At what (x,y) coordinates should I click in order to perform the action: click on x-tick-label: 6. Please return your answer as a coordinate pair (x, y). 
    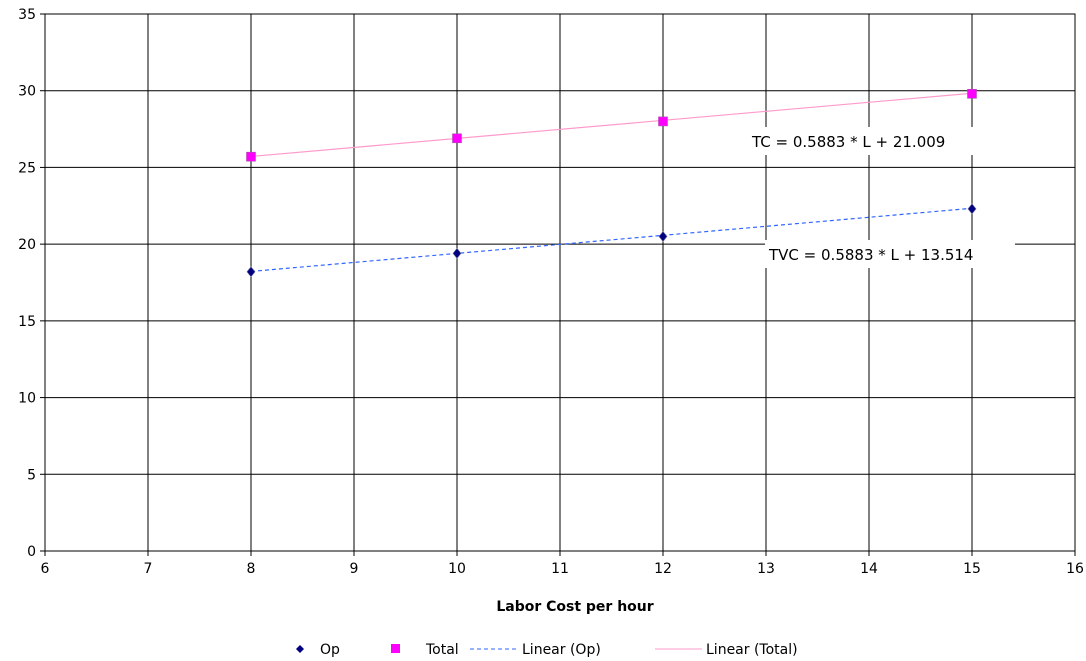
    Looking at the image, I should click on (45, 569).